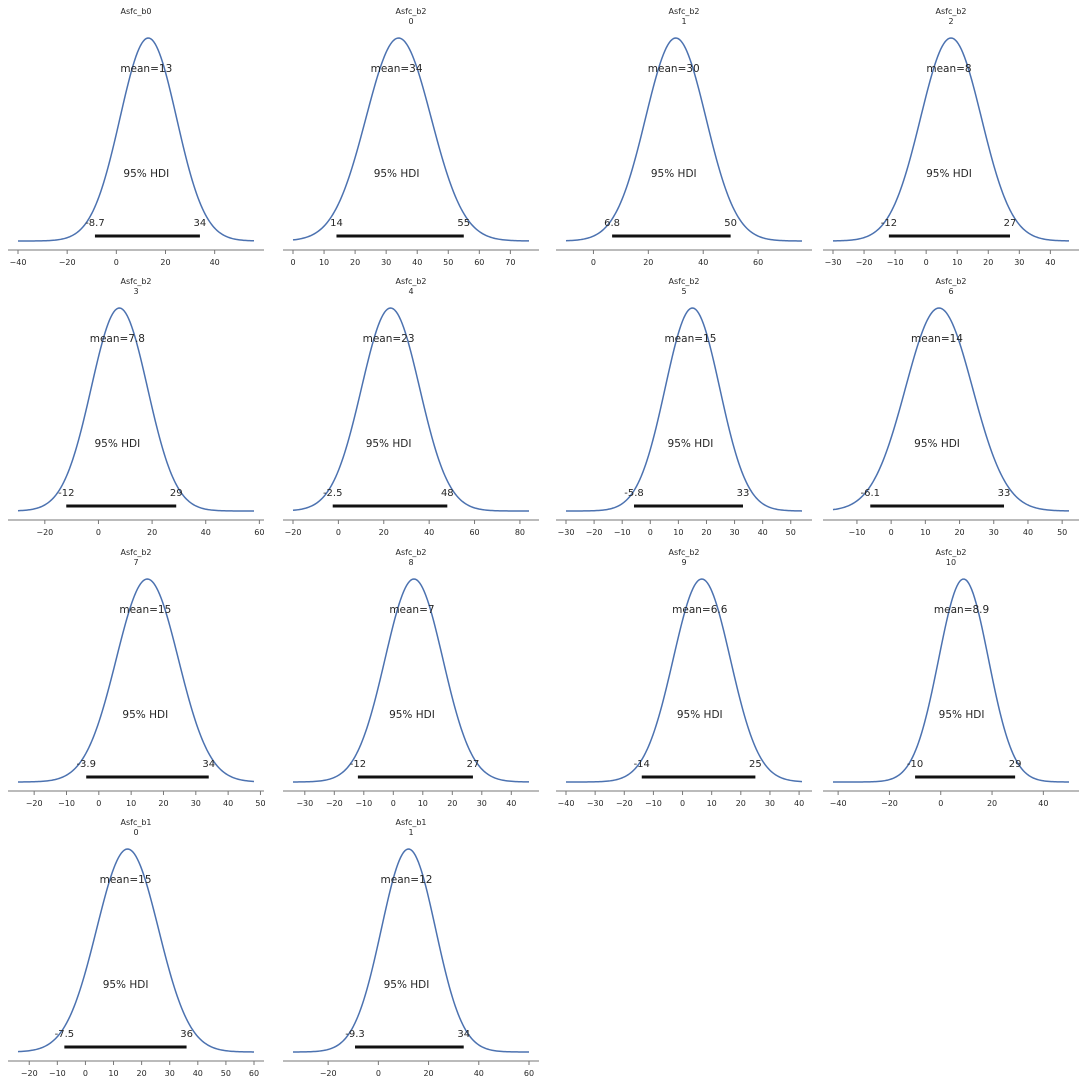 This screenshot has height=1085, width=1085. I want to click on hdi-upper-label: 36, so click(186, 1034).